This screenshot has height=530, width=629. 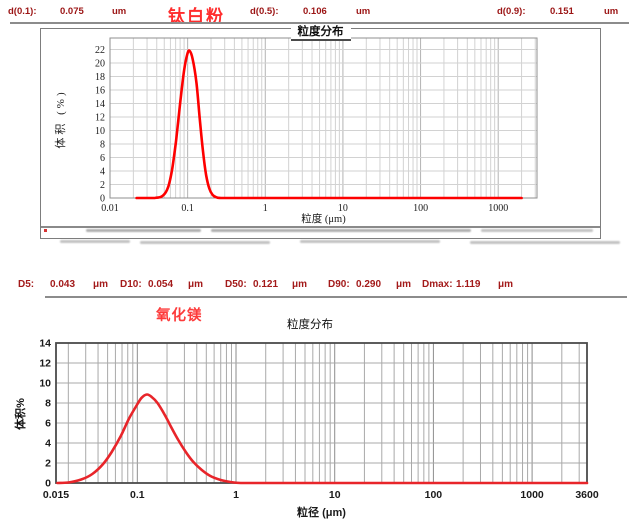 What do you see at coordinates (562, 11) in the screenshot?
I see `d09-value: 0.151` at bounding box center [562, 11].